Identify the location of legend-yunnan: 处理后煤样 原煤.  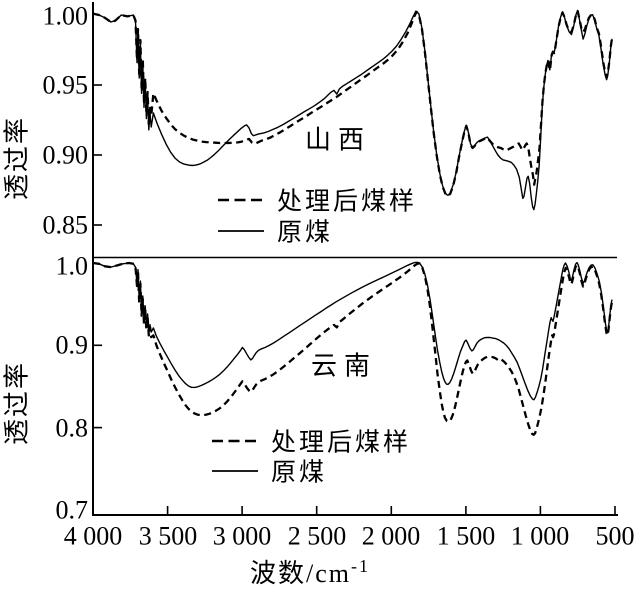
(311, 458).